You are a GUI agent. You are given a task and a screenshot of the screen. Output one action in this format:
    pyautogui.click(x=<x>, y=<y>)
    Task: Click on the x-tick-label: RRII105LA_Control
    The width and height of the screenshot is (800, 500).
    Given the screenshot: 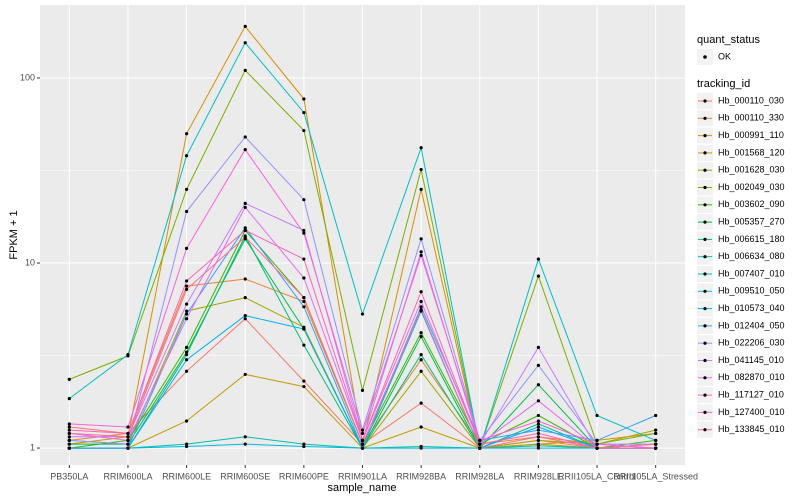 What is the action you would take?
    pyautogui.click(x=597, y=476)
    